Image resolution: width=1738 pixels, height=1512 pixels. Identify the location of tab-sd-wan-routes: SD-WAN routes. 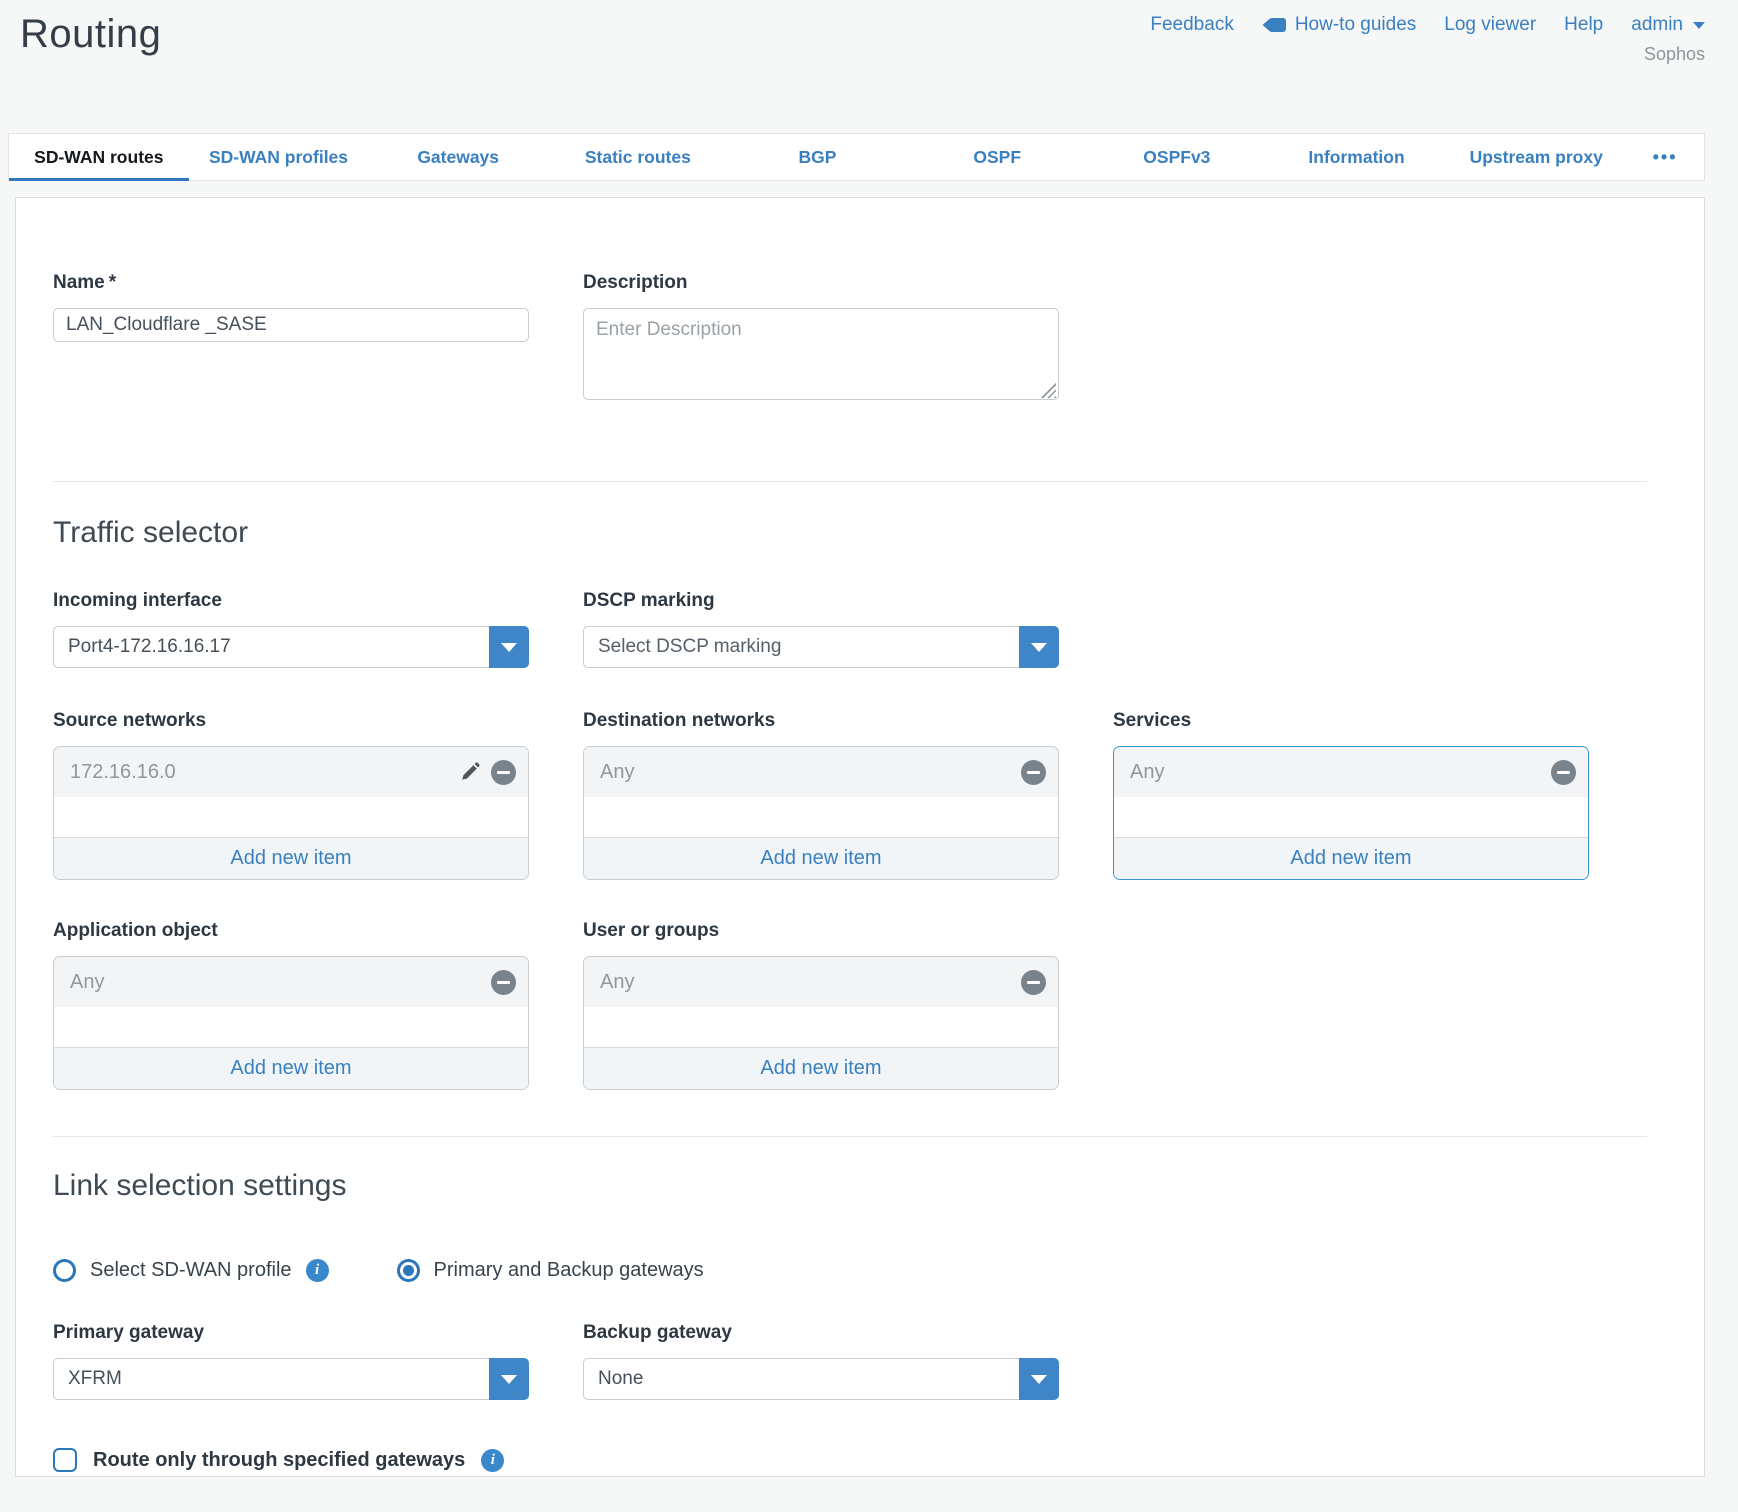
(99, 157).